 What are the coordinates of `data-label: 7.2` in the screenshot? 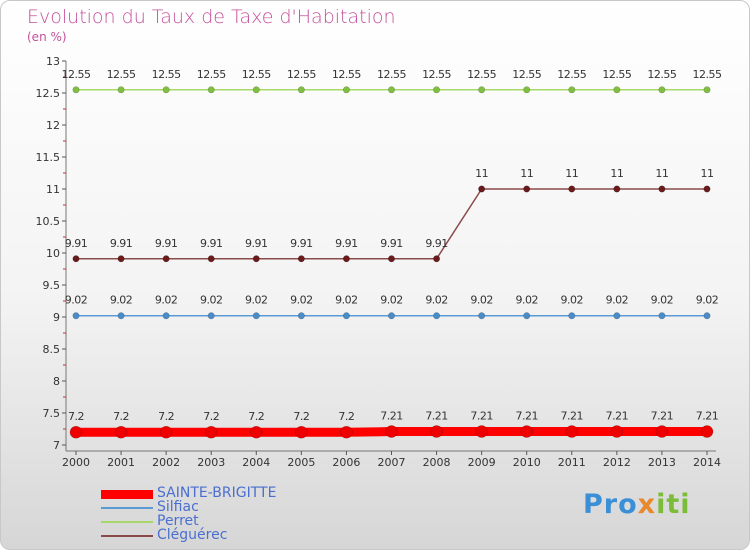 It's located at (256, 416).